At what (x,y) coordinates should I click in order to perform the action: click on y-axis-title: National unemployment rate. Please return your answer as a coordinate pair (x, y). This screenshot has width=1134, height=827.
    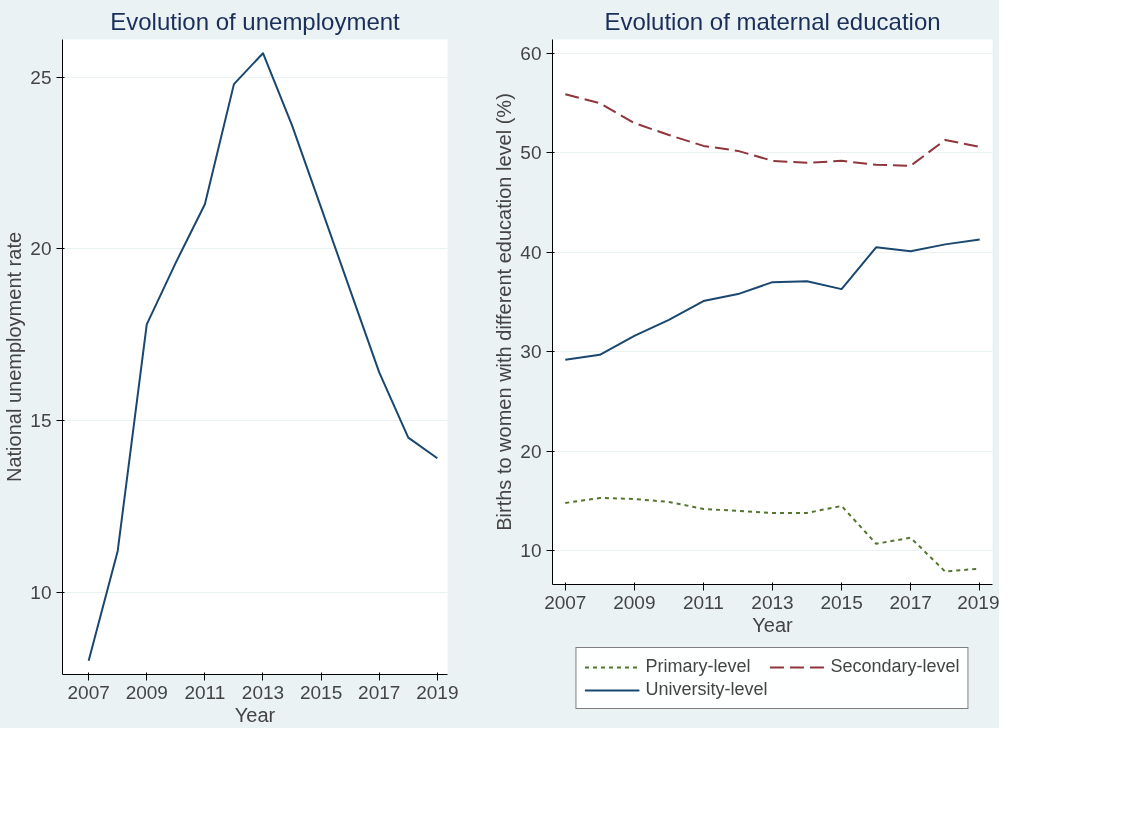
    Looking at the image, I should click on (14, 357).